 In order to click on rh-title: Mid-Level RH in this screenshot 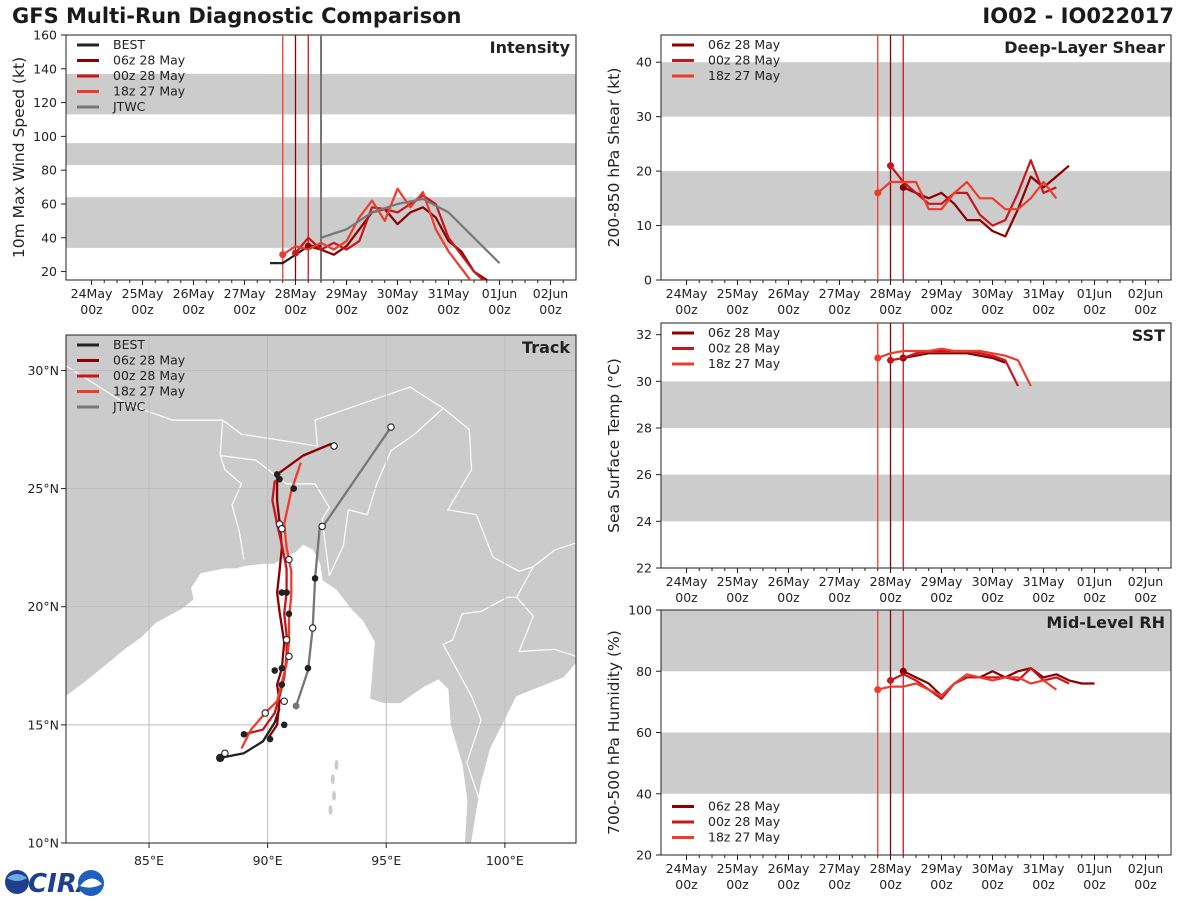, I will do `click(1105, 622)`.